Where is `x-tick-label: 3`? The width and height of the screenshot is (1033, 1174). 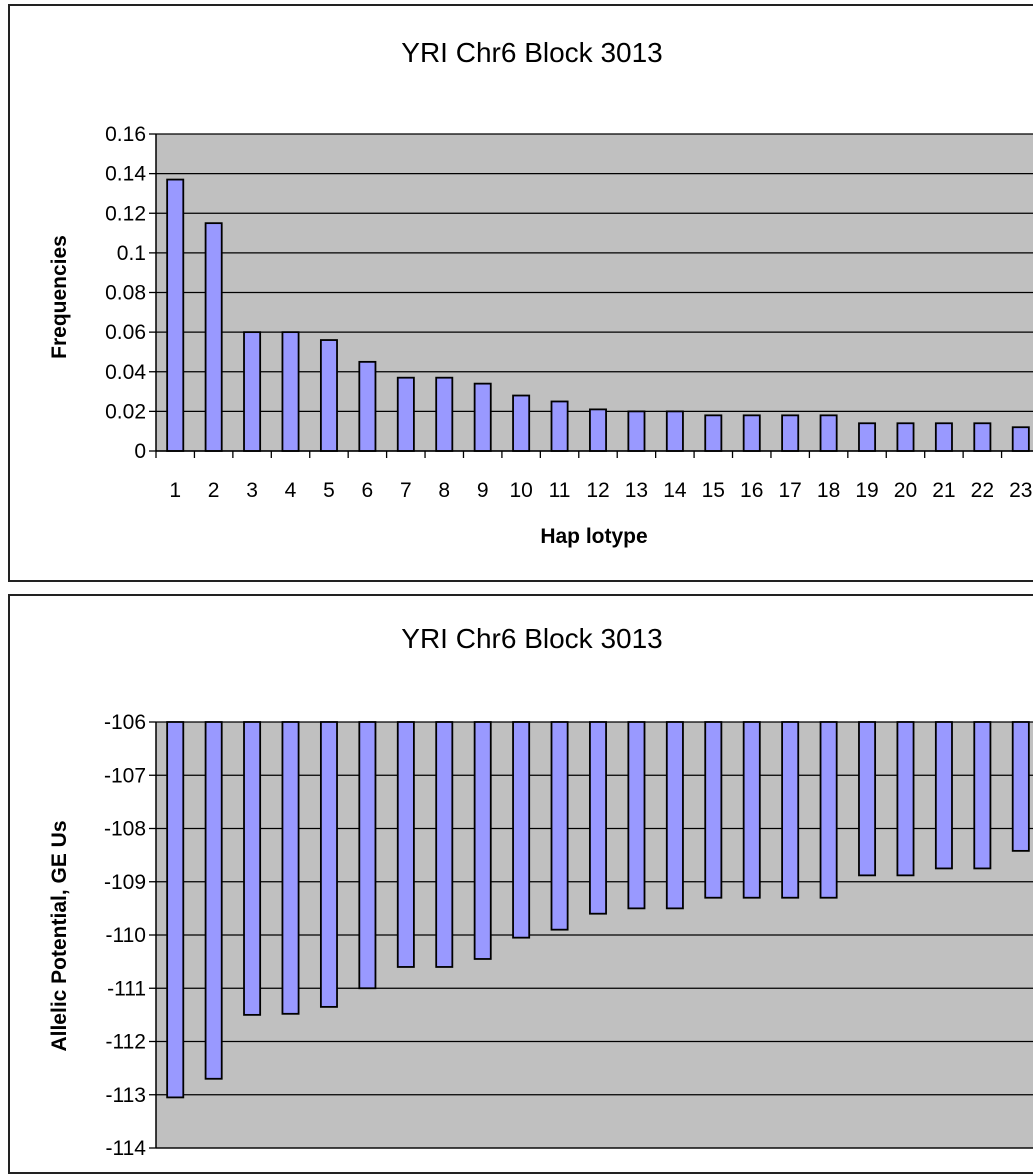
x-tick-label: 3 is located at coordinates (252, 490).